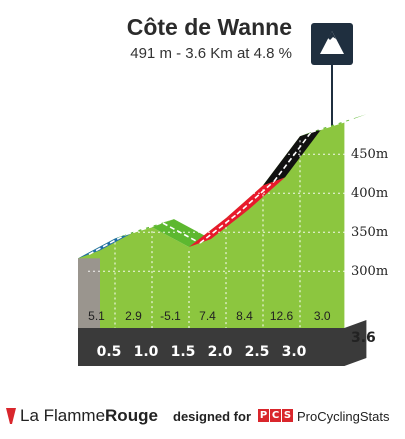 This screenshot has height=439, width=405. I want to click on summit-marker-pole, so click(332, 98).